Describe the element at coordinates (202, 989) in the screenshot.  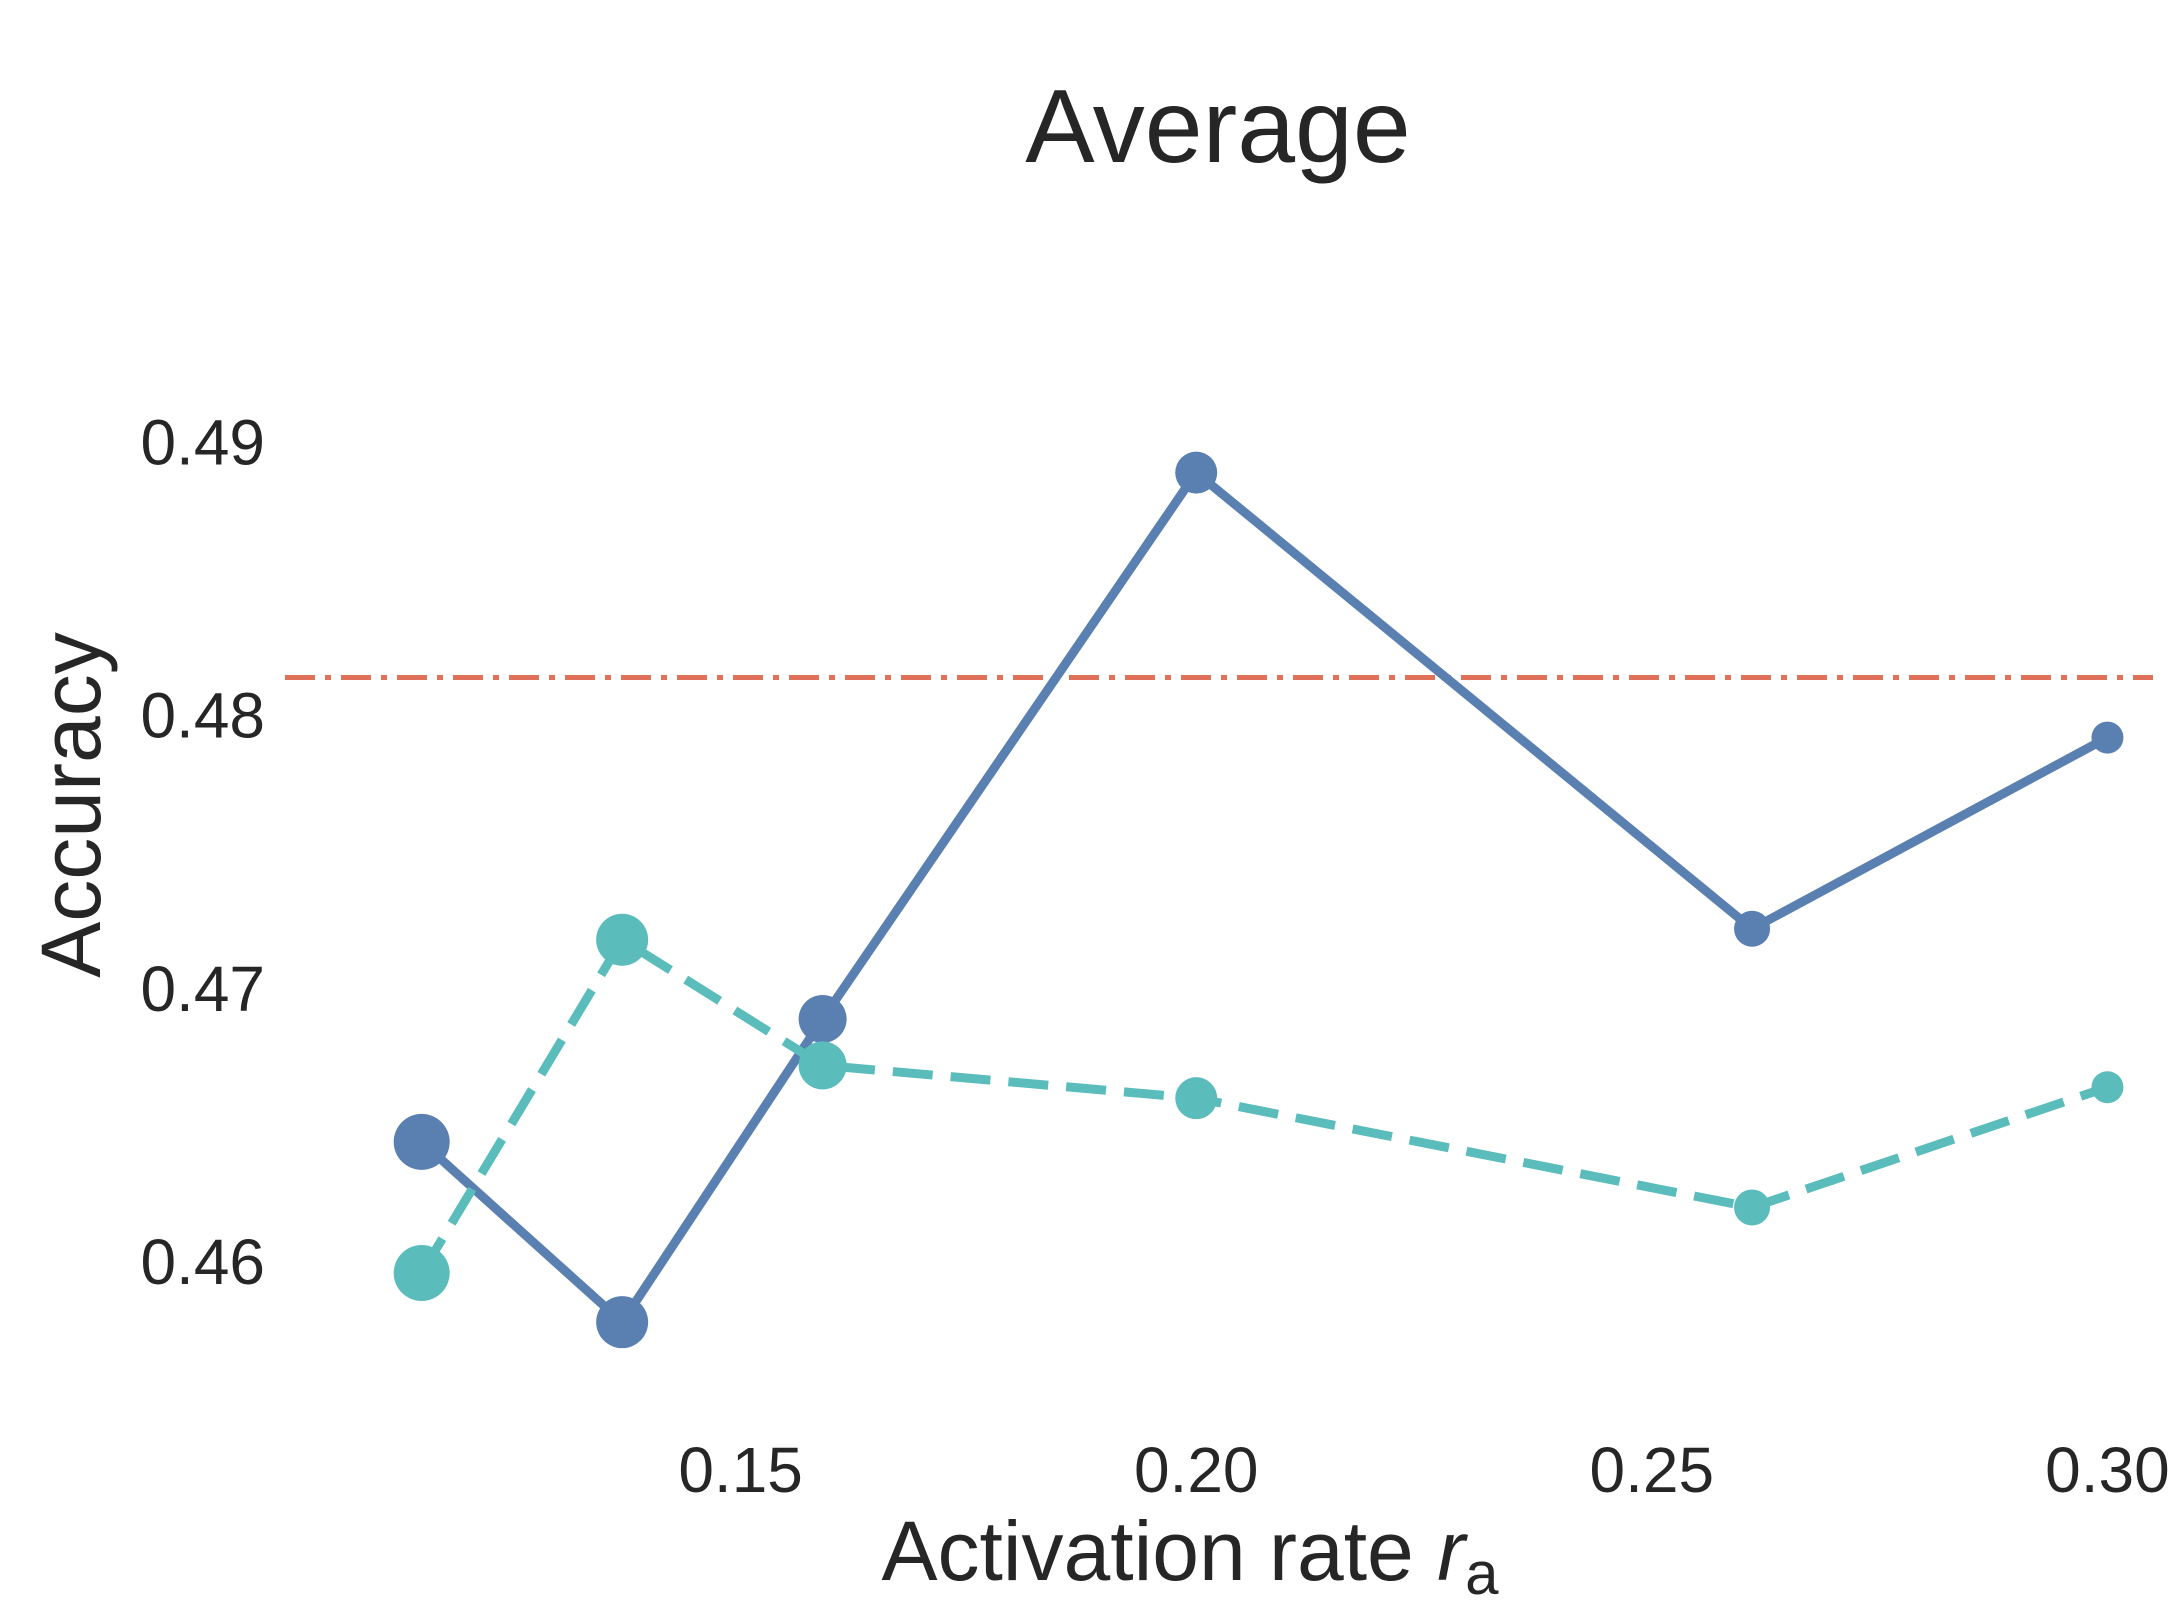
I see `y-tick-label-2: 0.47` at that location.